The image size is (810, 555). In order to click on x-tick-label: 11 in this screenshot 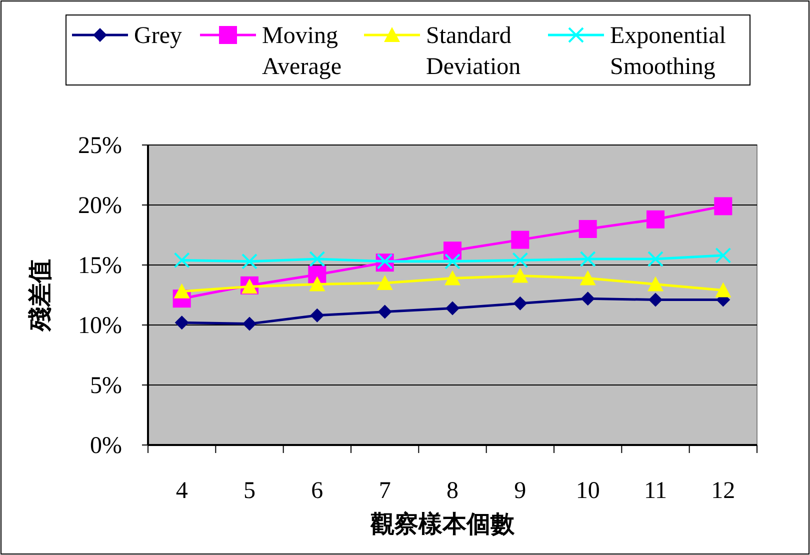, I will do `click(656, 491)`.